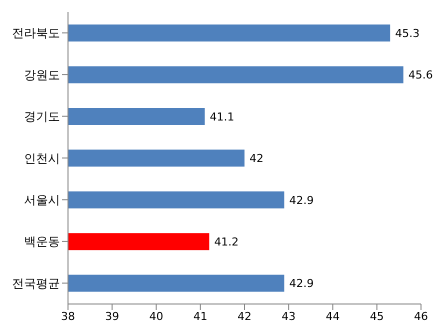  What do you see at coordinates (200, 316) in the screenshot?
I see `x-tick-label: 41` at bounding box center [200, 316].